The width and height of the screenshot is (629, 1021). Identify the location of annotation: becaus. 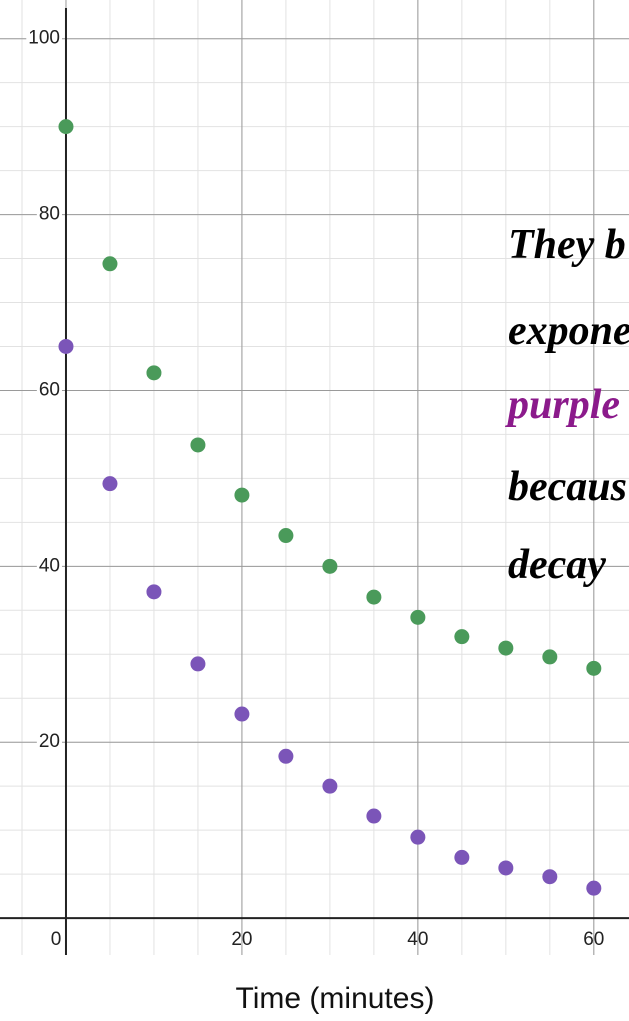
(567, 487).